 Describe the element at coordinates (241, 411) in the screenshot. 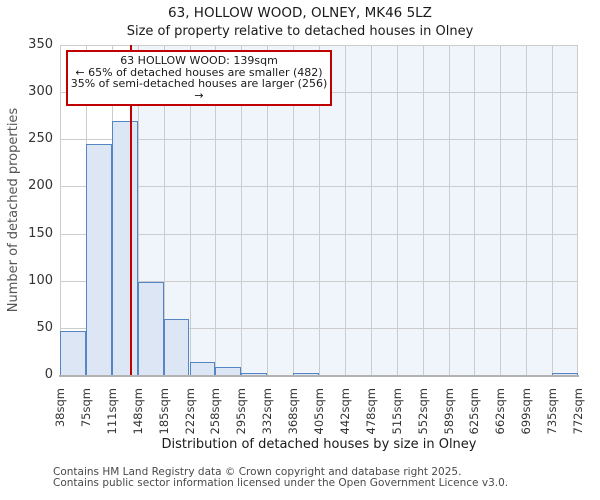

I see `x-tick-label: 295sqm` at that location.